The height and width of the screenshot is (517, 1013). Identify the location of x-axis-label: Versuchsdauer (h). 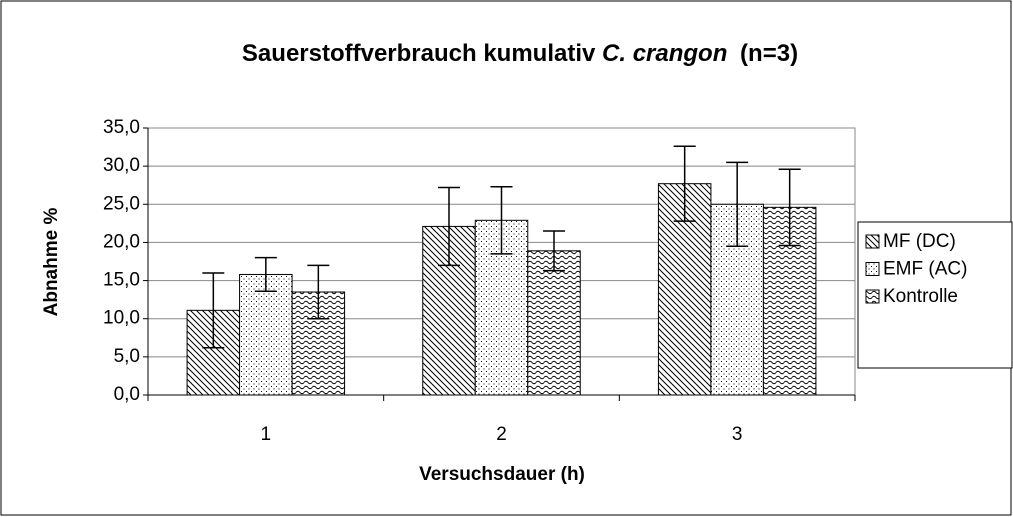
(502, 474).